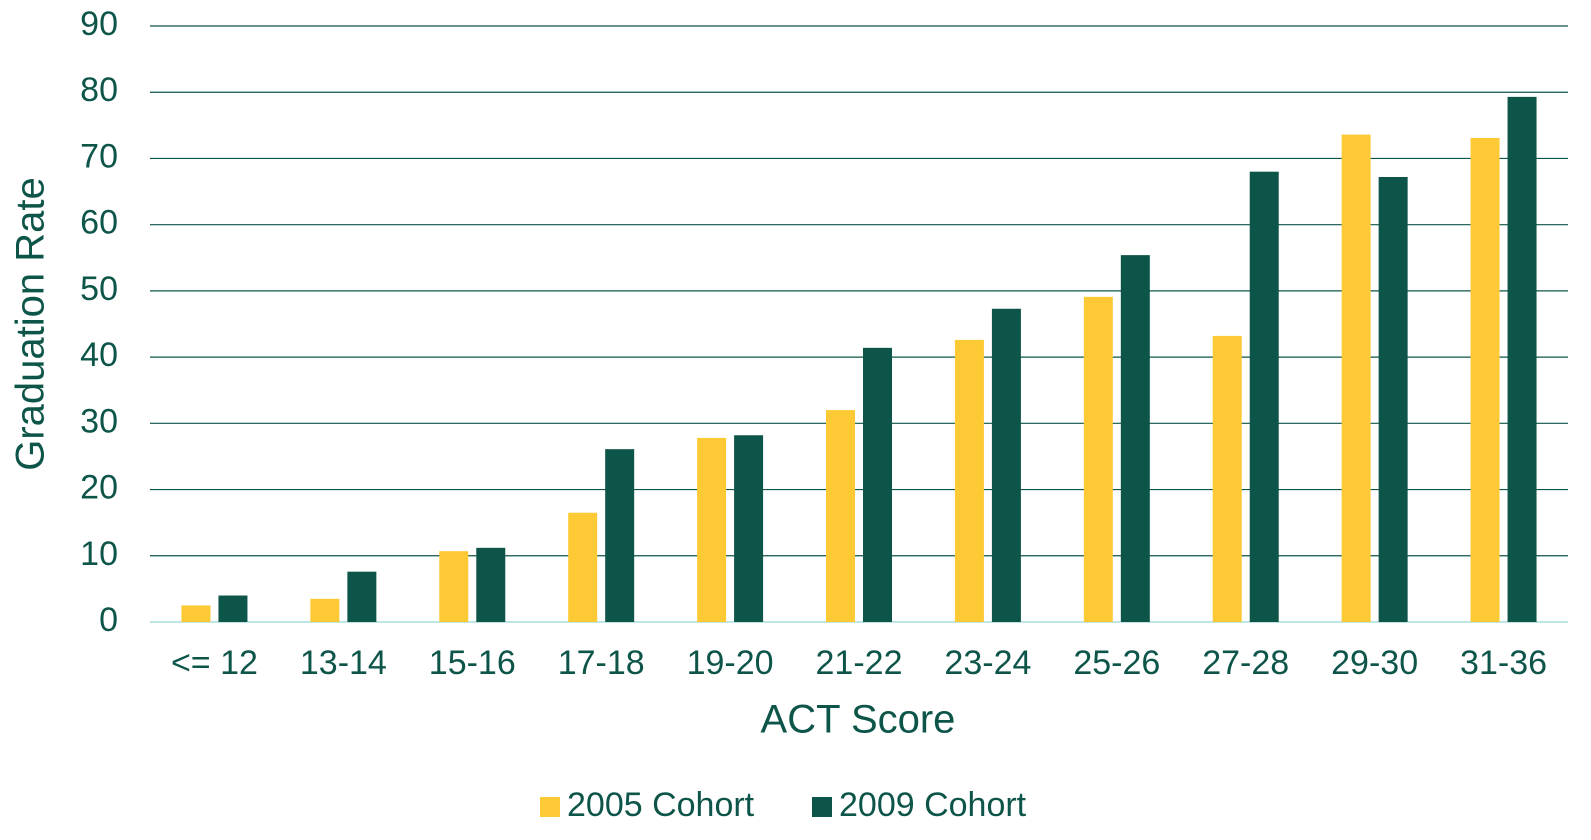 The height and width of the screenshot is (840, 1591). Describe the element at coordinates (31, 324) in the screenshot. I see `y-axis-title: Graduation Rate` at that location.